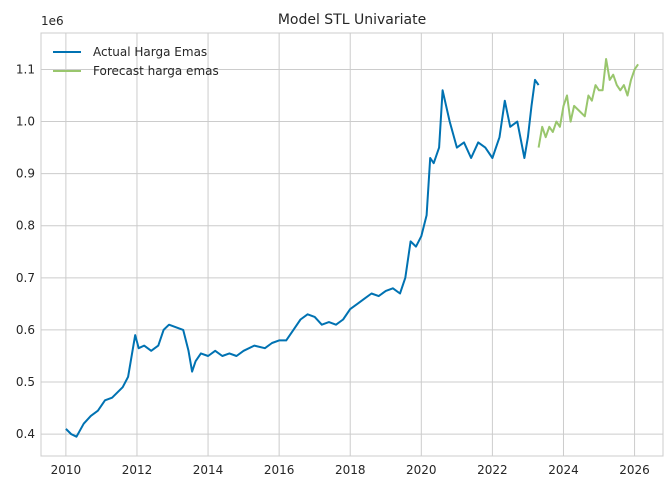 Image resolution: width=671 pixels, height=489 pixels. I want to click on chart-title: Model STL Univariate, so click(352, 20).